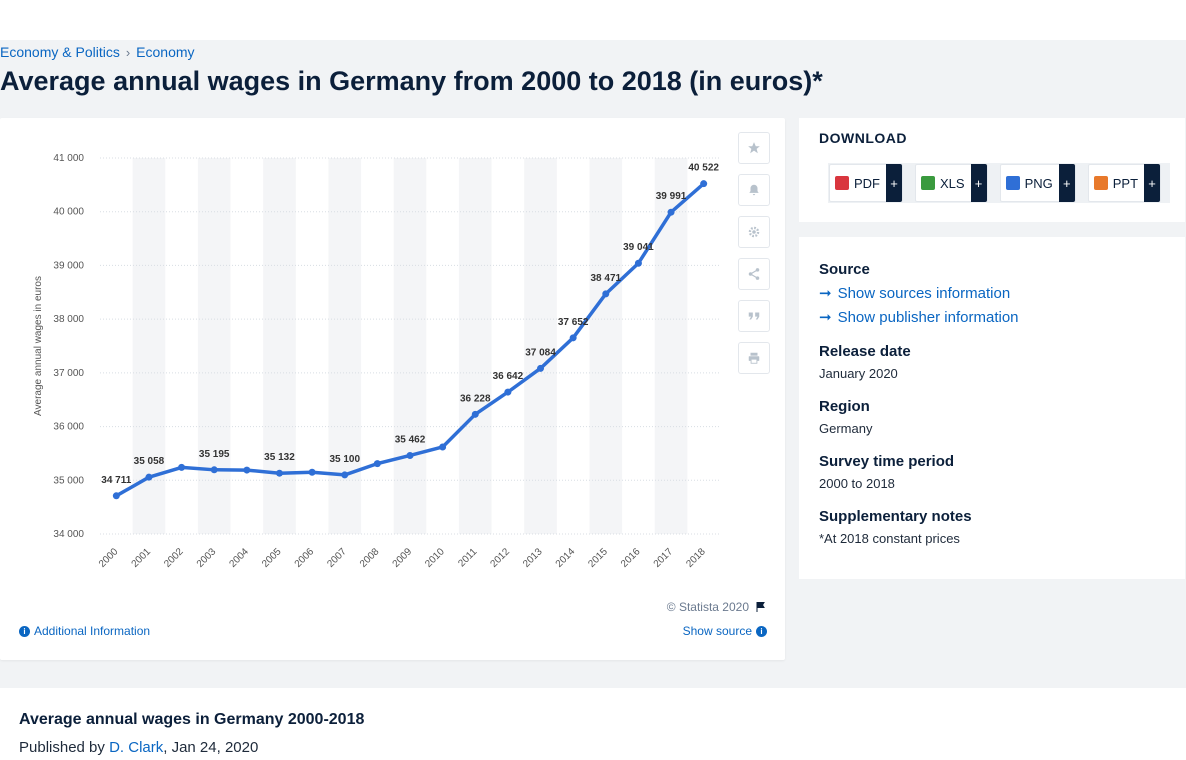 The width and height of the screenshot is (1186, 760). I want to click on star-icon, so click(754, 148).